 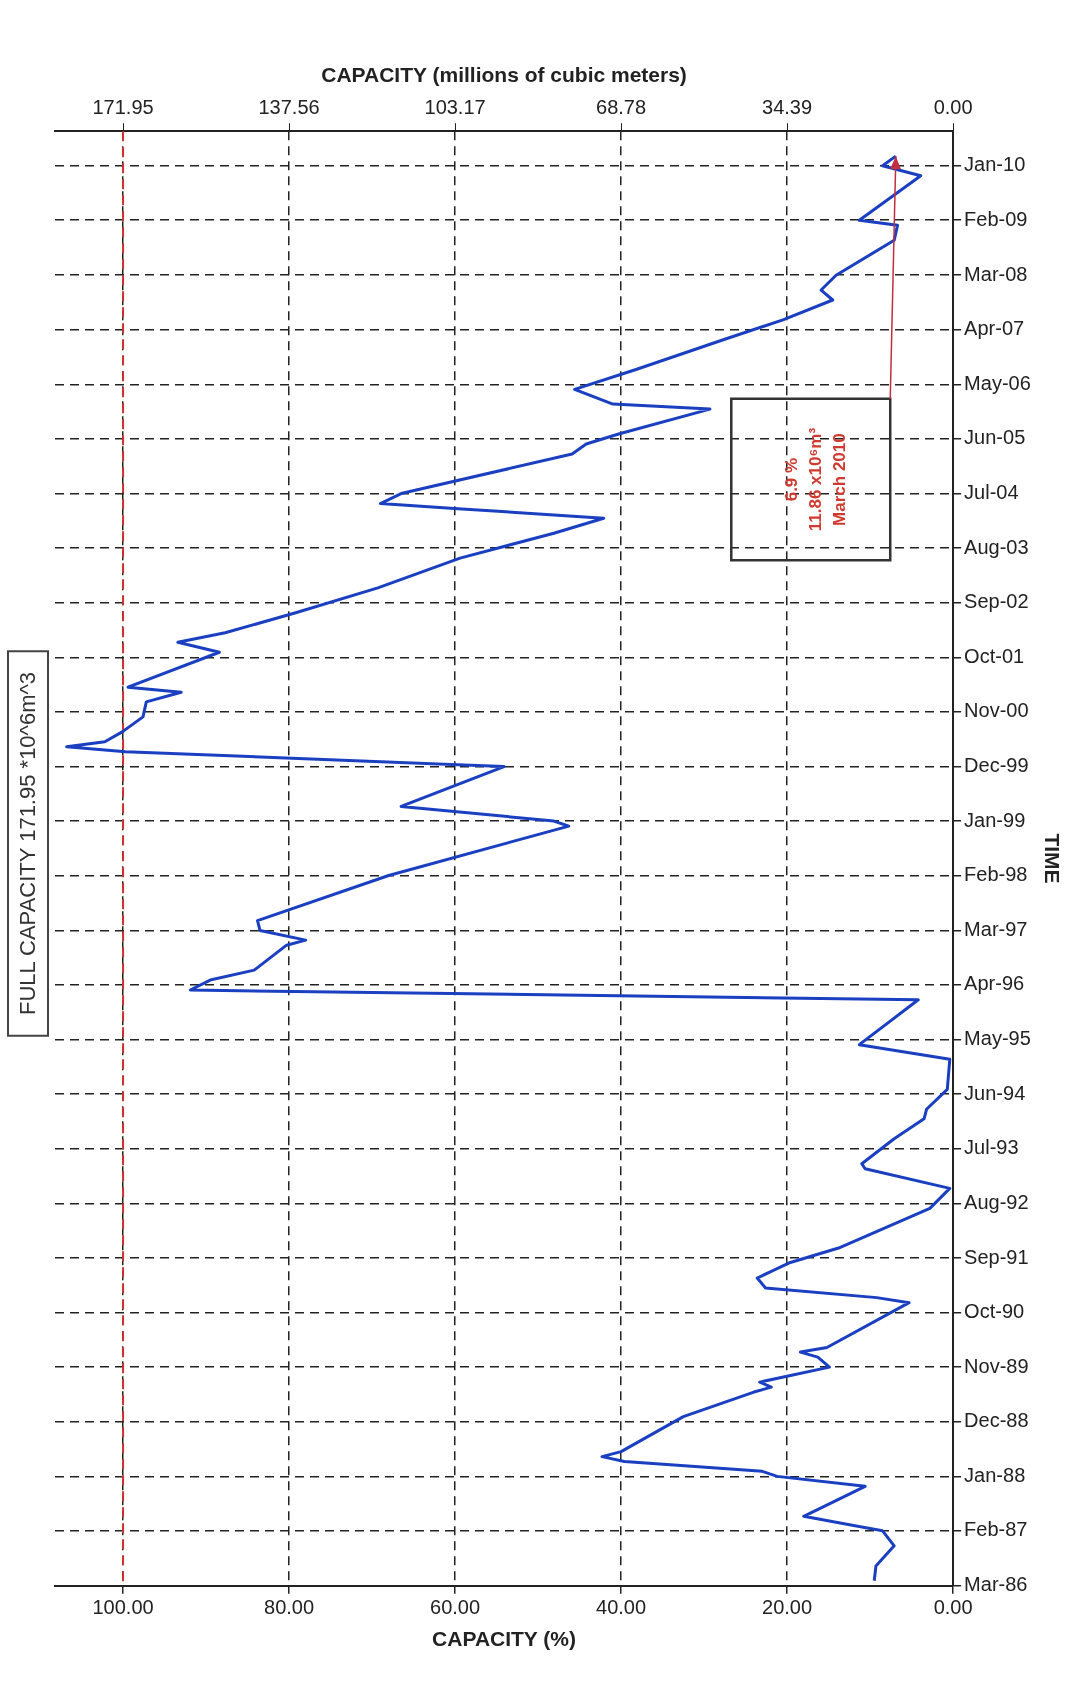 I want to click on y-tick-label: Nov-89, so click(x=996, y=1365).